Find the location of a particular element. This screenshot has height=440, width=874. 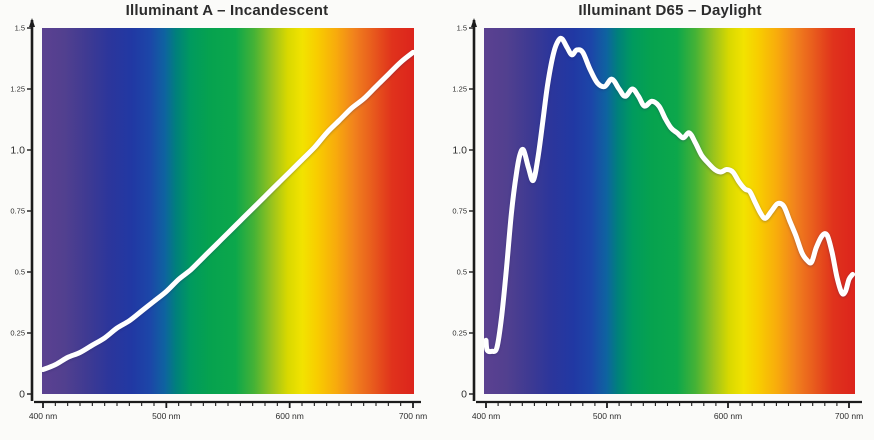

chart-title-illuminant-d65: Illuminant D65 – Daylight is located at coordinates (670, 10).